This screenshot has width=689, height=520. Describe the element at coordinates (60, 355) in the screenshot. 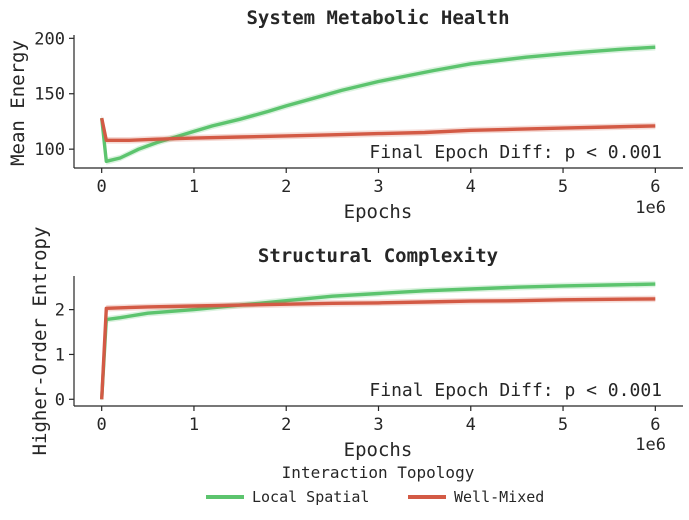

I see `y-tick-label: 1` at that location.